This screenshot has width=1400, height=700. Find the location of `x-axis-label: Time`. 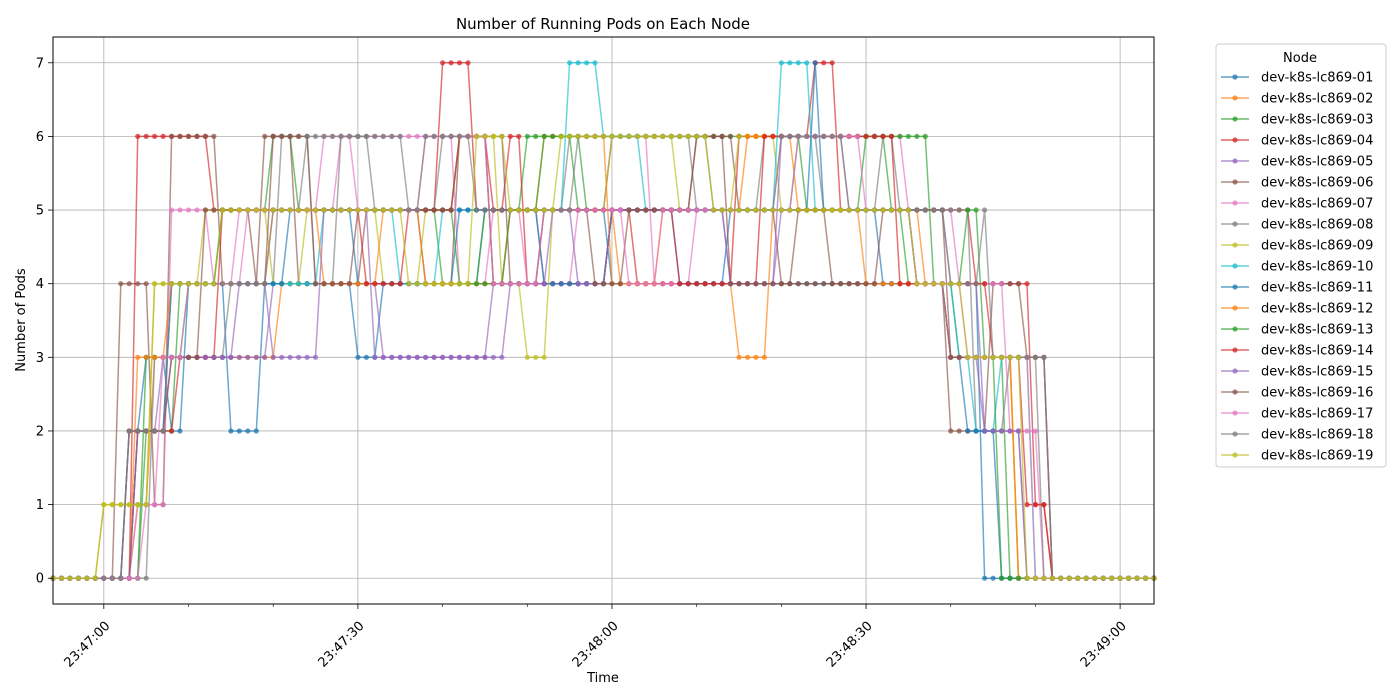

x-axis-label: Time is located at coordinates (602, 678).